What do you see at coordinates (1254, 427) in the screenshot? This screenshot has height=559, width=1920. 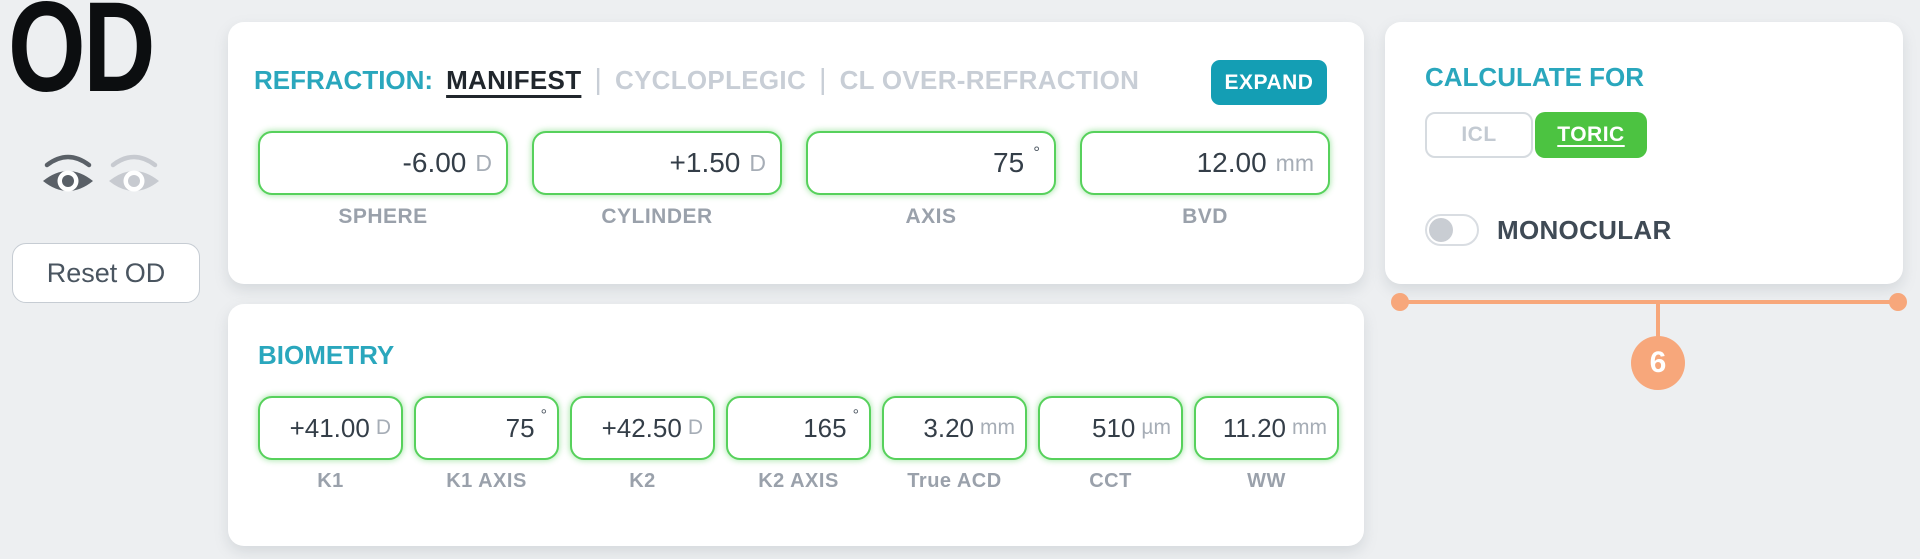 I see `ww-value: 11.20` at bounding box center [1254, 427].